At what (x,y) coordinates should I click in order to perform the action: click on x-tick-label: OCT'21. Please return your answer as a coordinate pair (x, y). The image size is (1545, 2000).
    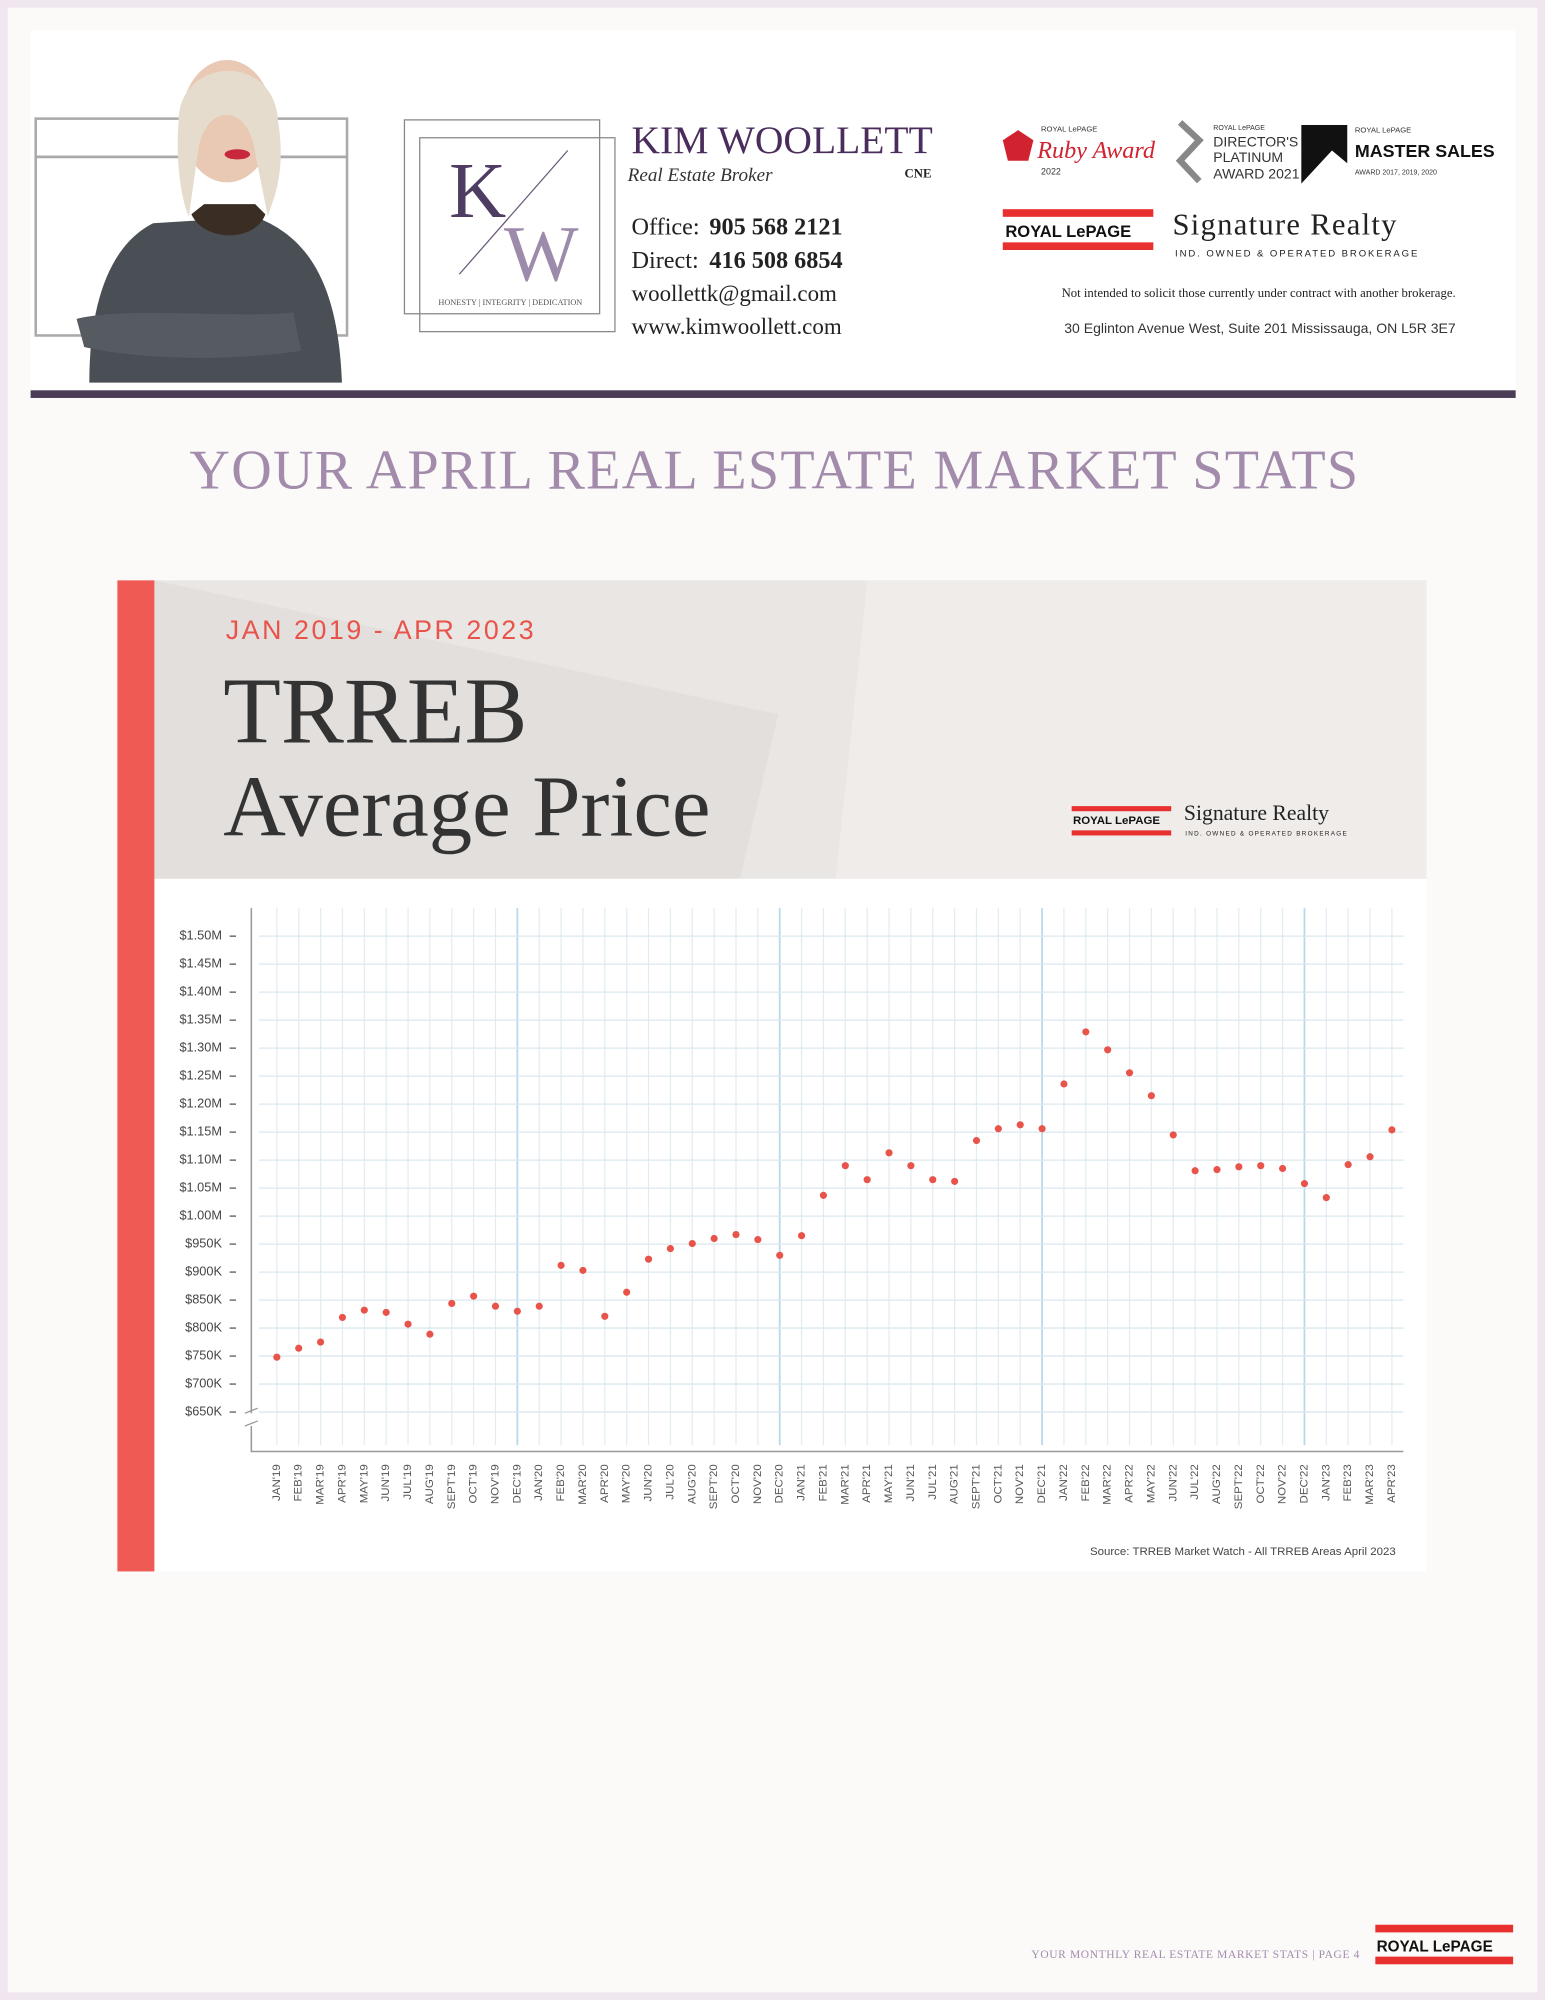
    Looking at the image, I should click on (998, 1483).